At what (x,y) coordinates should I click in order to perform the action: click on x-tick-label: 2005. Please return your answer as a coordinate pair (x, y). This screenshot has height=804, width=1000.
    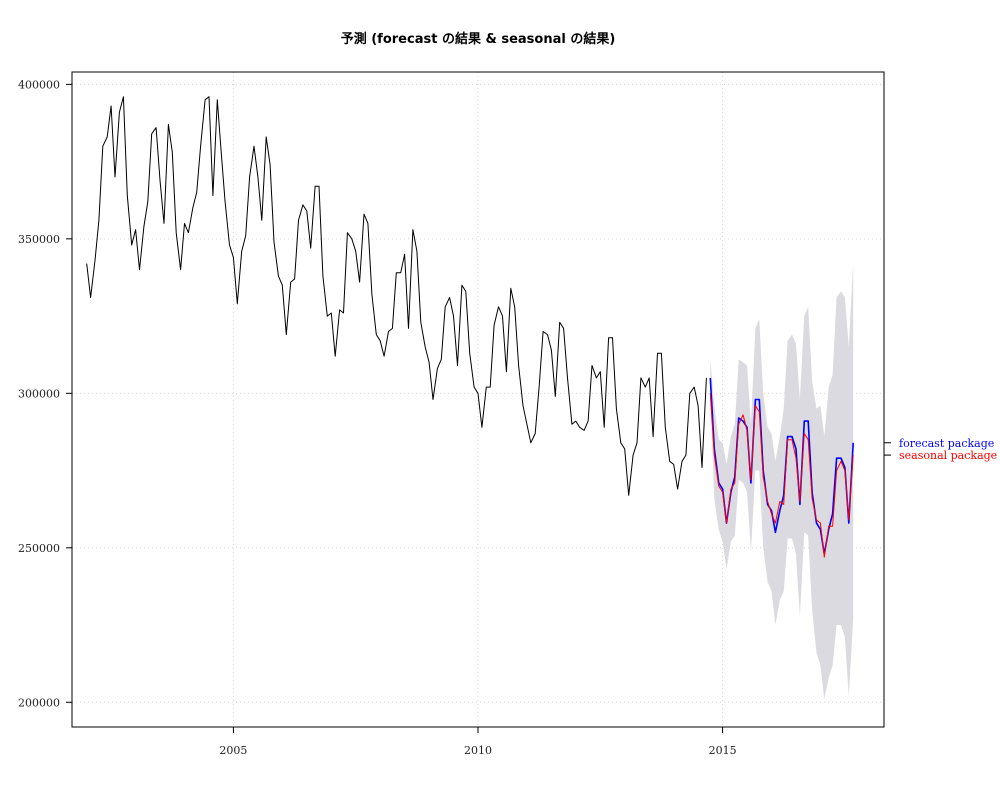
    Looking at the image, I should click on (233, 750).